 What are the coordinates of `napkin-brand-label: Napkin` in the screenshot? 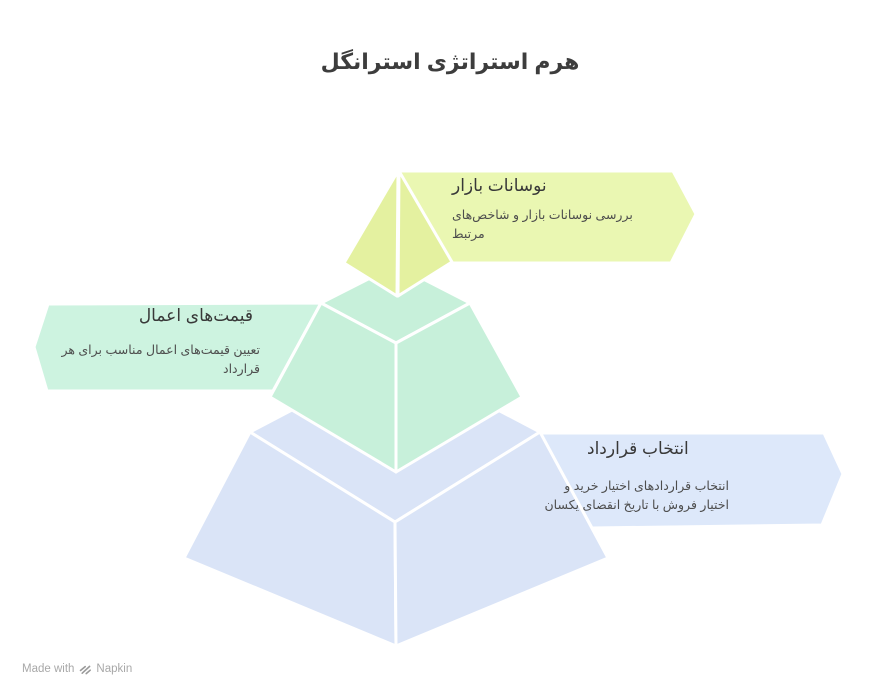 It's located at (114, 669).